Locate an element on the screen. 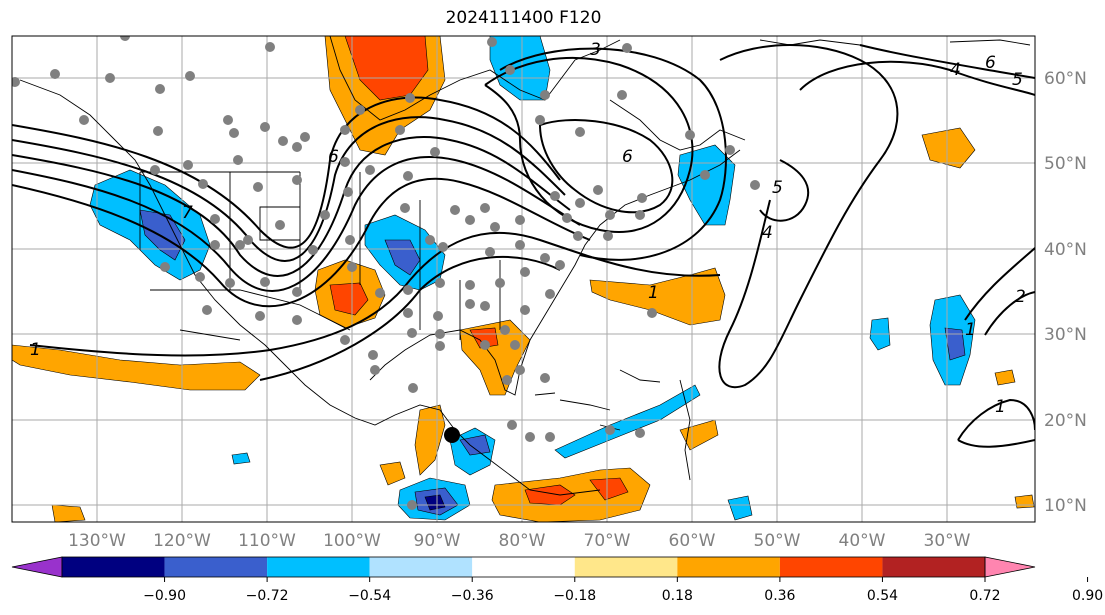  map-title: 2024111400 F120 is located at coordinates (523, 18).